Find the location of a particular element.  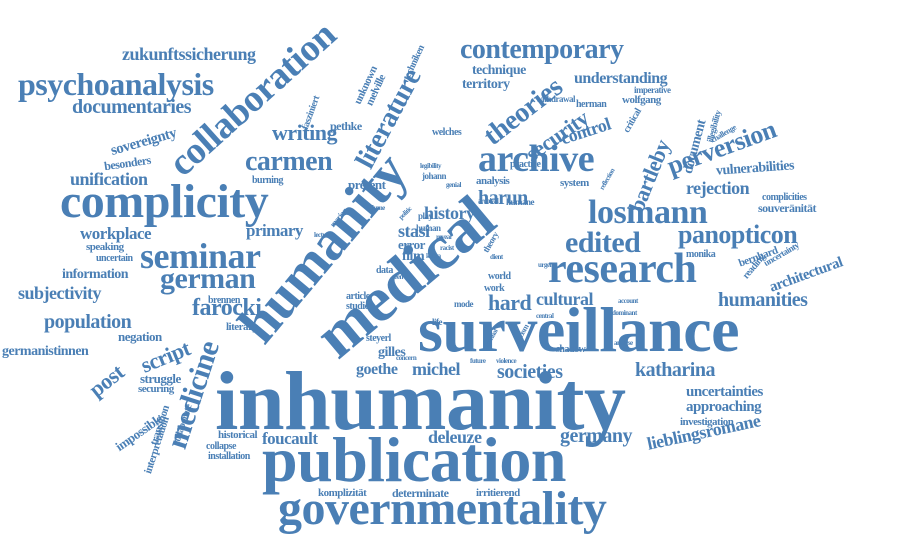

word-komplizitat: komplizität is located at coordinates (342, 493).